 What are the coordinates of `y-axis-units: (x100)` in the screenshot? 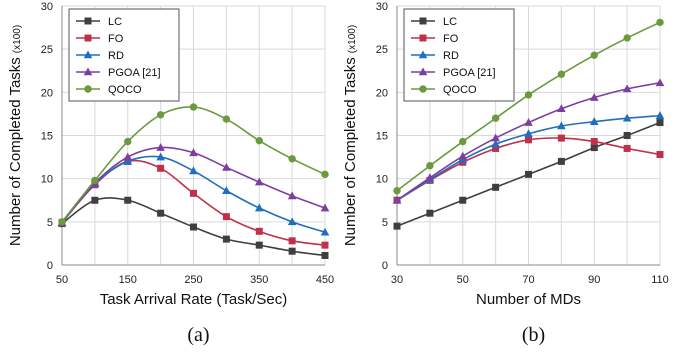 It's located at (352, 39).